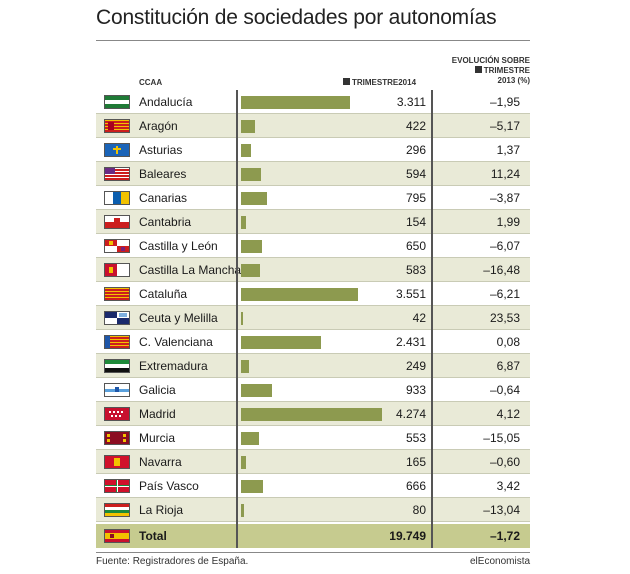 The width and height of the screenshot is (630, 574). I want to click on evolution-label: 4,12, so click(508, 414).